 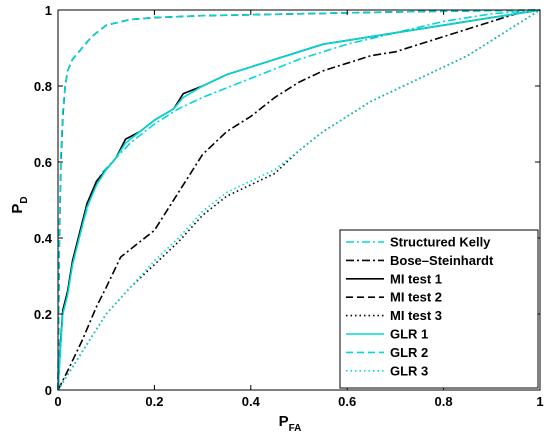 I want to click on y-tick-label: 0.4, so click(x=43, y=238).